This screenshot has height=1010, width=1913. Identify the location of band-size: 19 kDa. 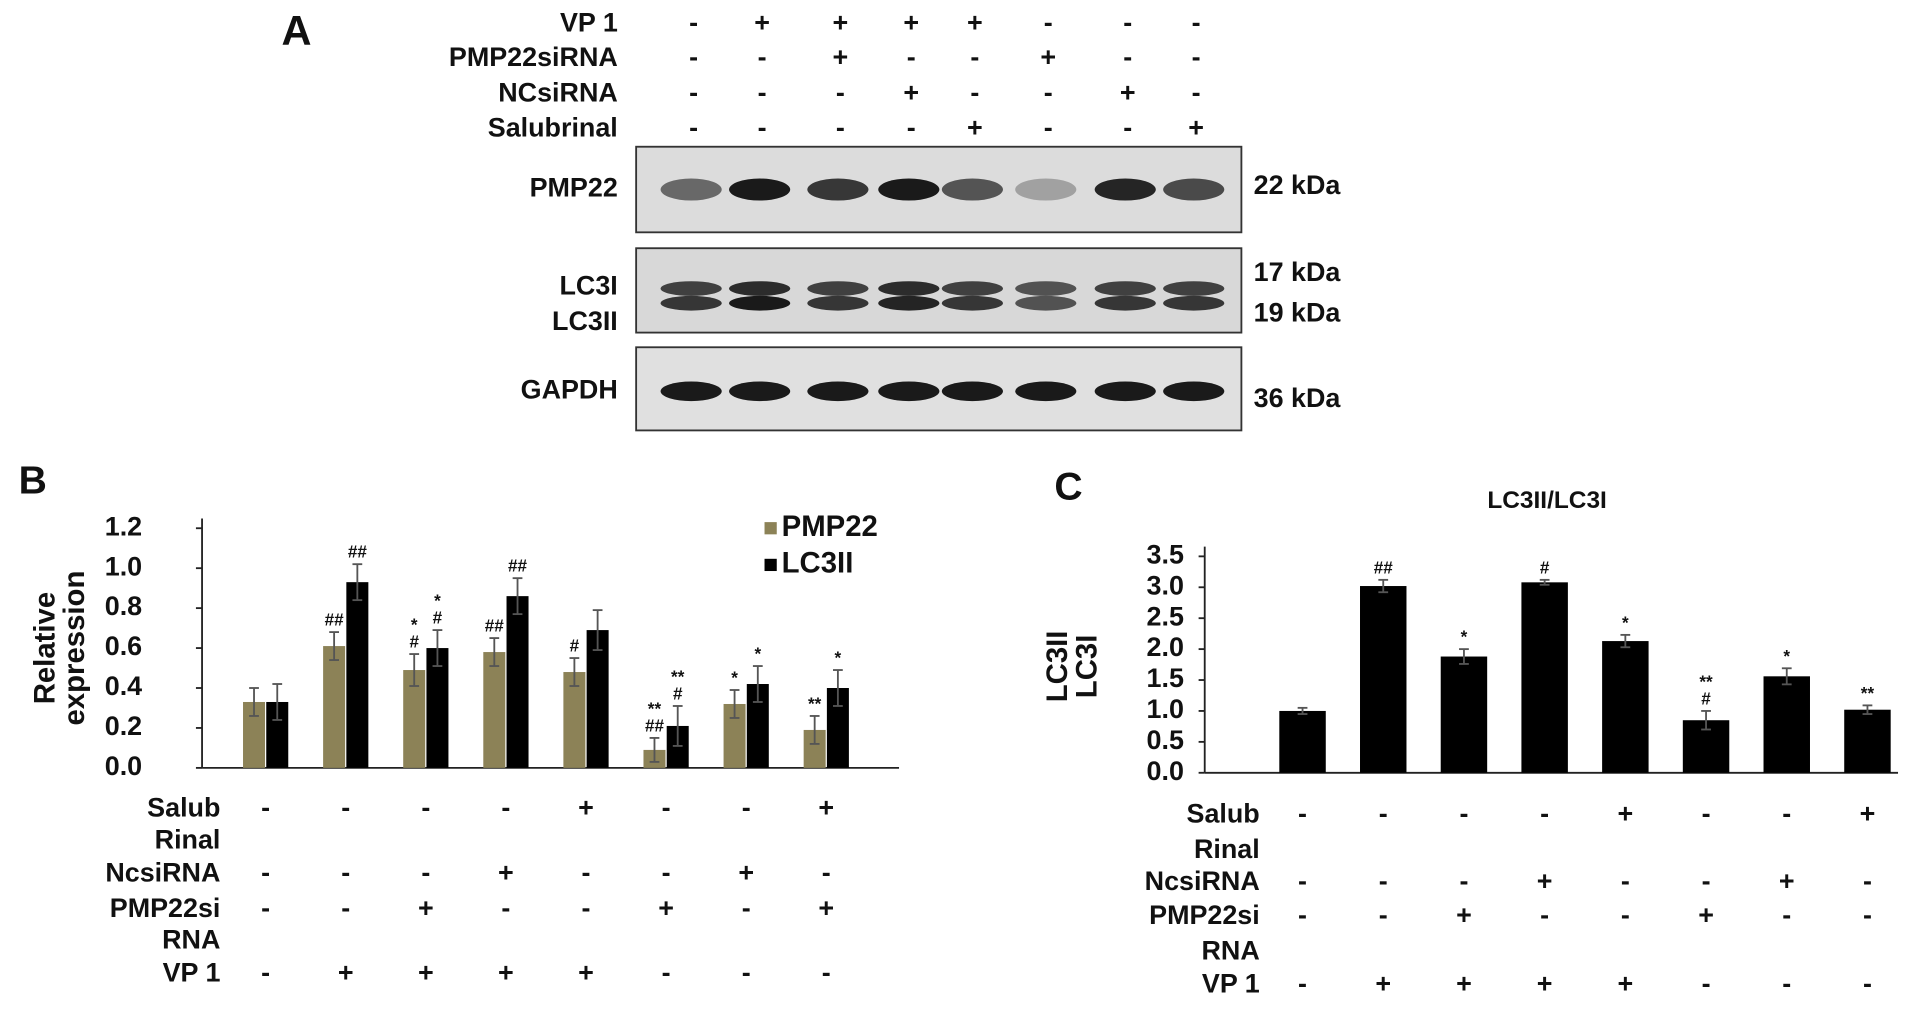
(1298, 312).